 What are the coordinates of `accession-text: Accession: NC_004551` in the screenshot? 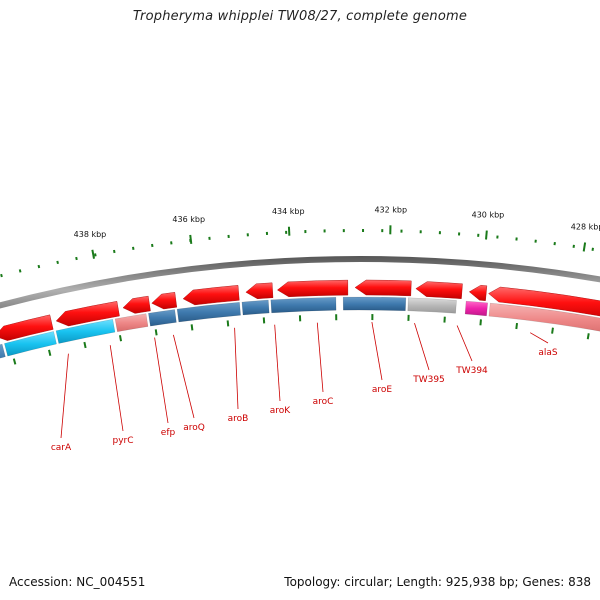 It's located at (77, 582).